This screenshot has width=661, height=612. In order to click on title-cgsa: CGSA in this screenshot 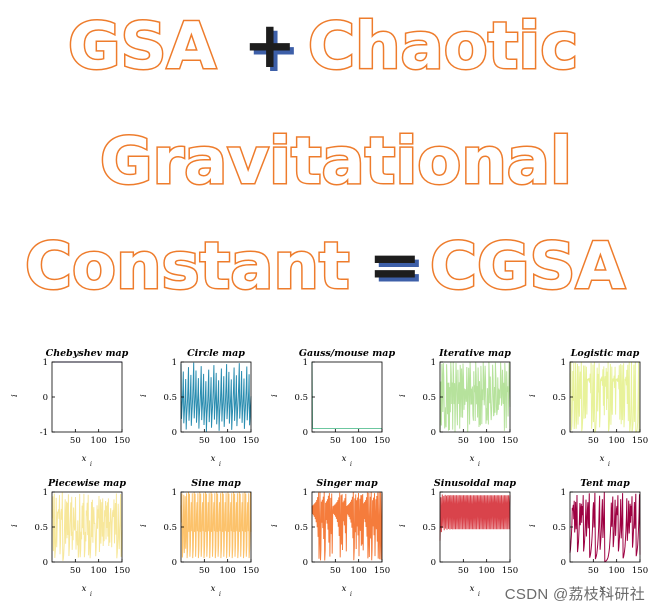, I will do `click(528, 267)`.